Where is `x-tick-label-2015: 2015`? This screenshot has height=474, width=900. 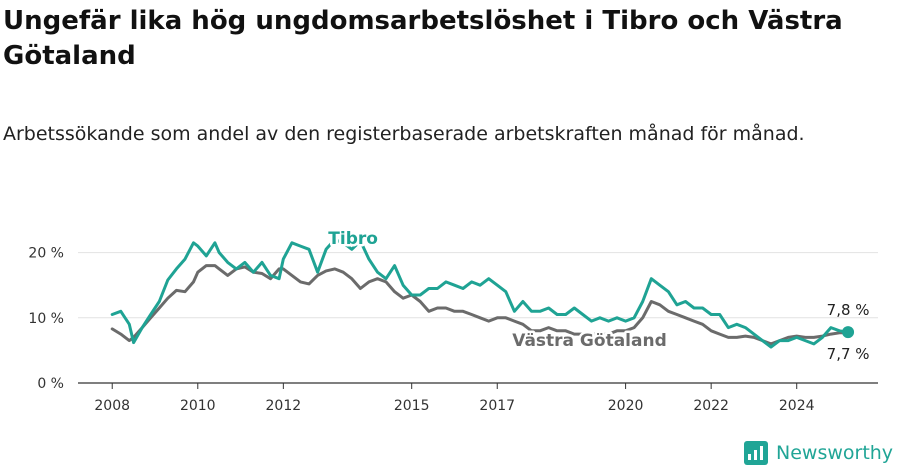
x-tick-label-2015: 2015 is located at coordinates (412, 406).